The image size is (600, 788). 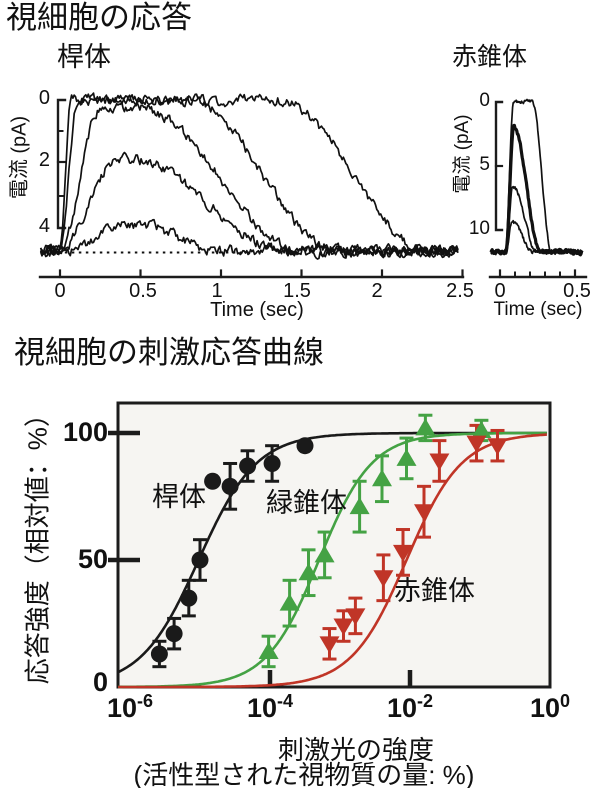 I want to click on red-cone-series-label: 赤錐体, so click(x=434, y=591).